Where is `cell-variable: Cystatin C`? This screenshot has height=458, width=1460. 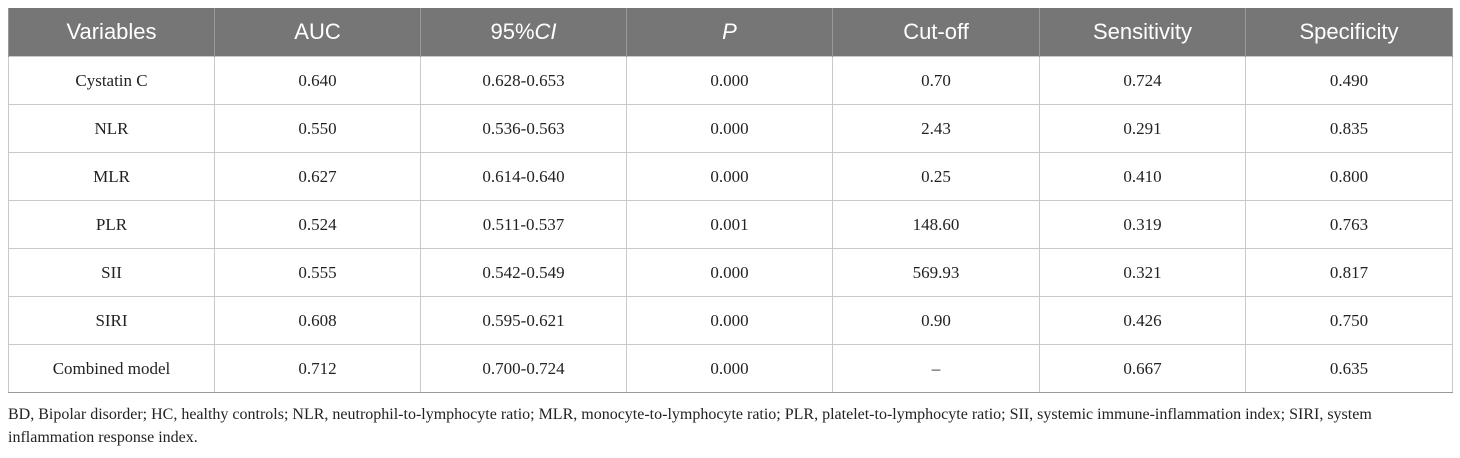 cell-variable: Cystatin C is located at coordinates (111, 80).